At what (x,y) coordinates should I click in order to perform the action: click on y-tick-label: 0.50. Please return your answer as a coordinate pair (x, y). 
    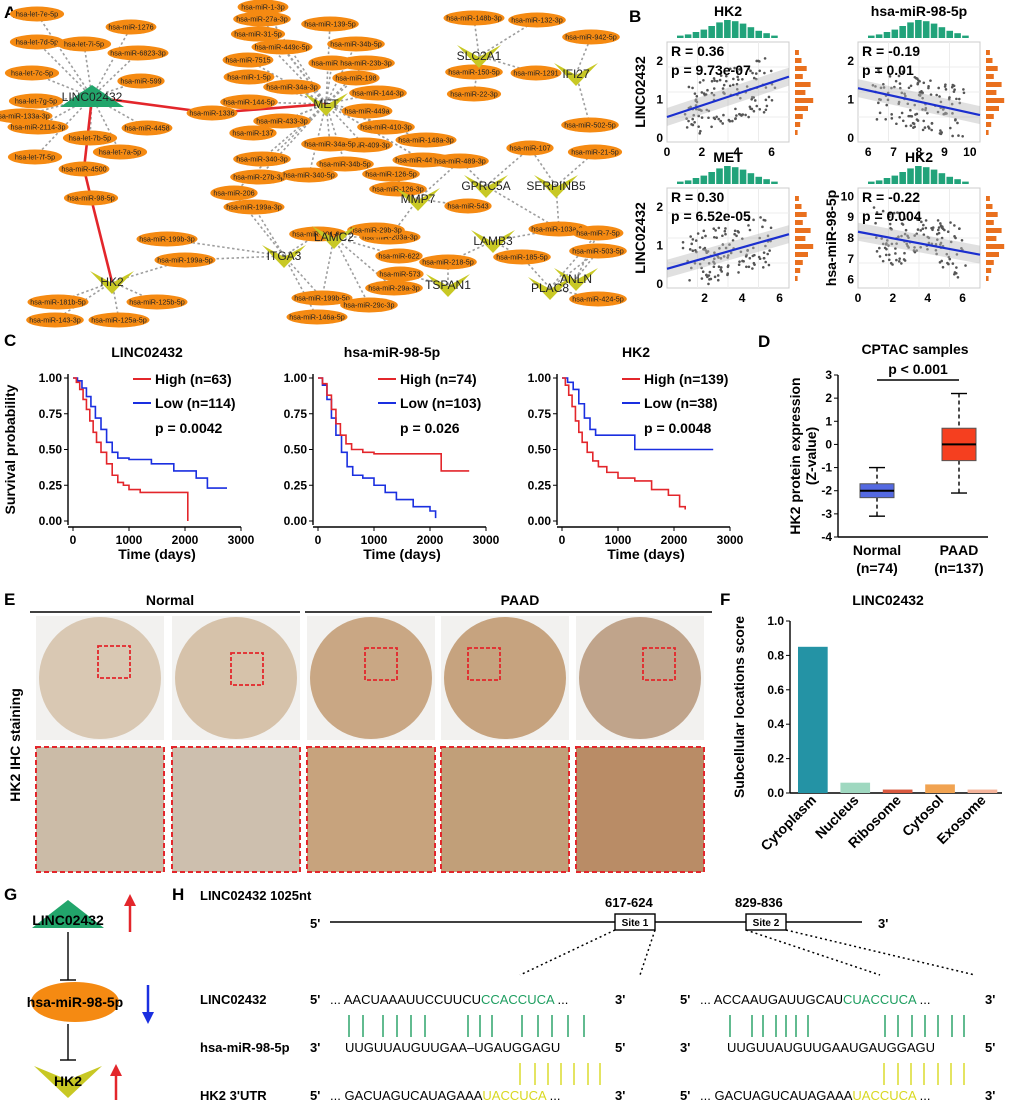
    Looking at the image, I should click on (51, 450).